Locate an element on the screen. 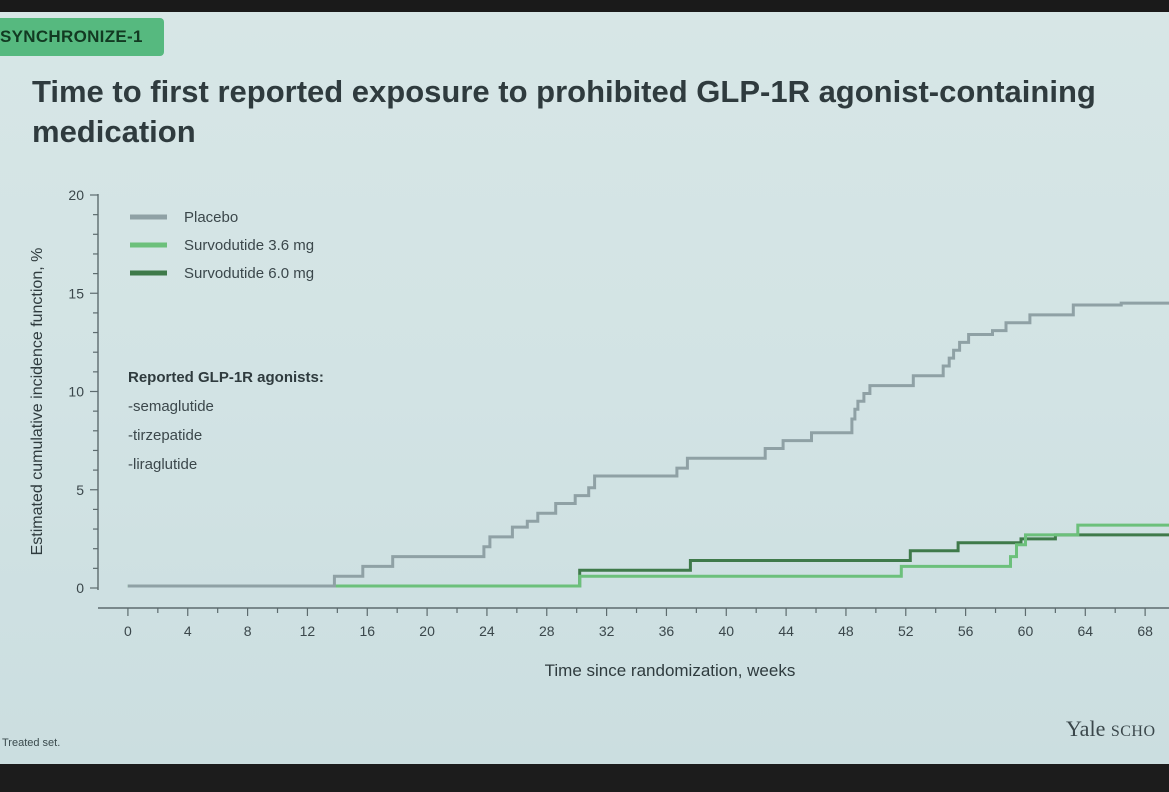  brand-main: Yale is located at coordinates (1086, 728).